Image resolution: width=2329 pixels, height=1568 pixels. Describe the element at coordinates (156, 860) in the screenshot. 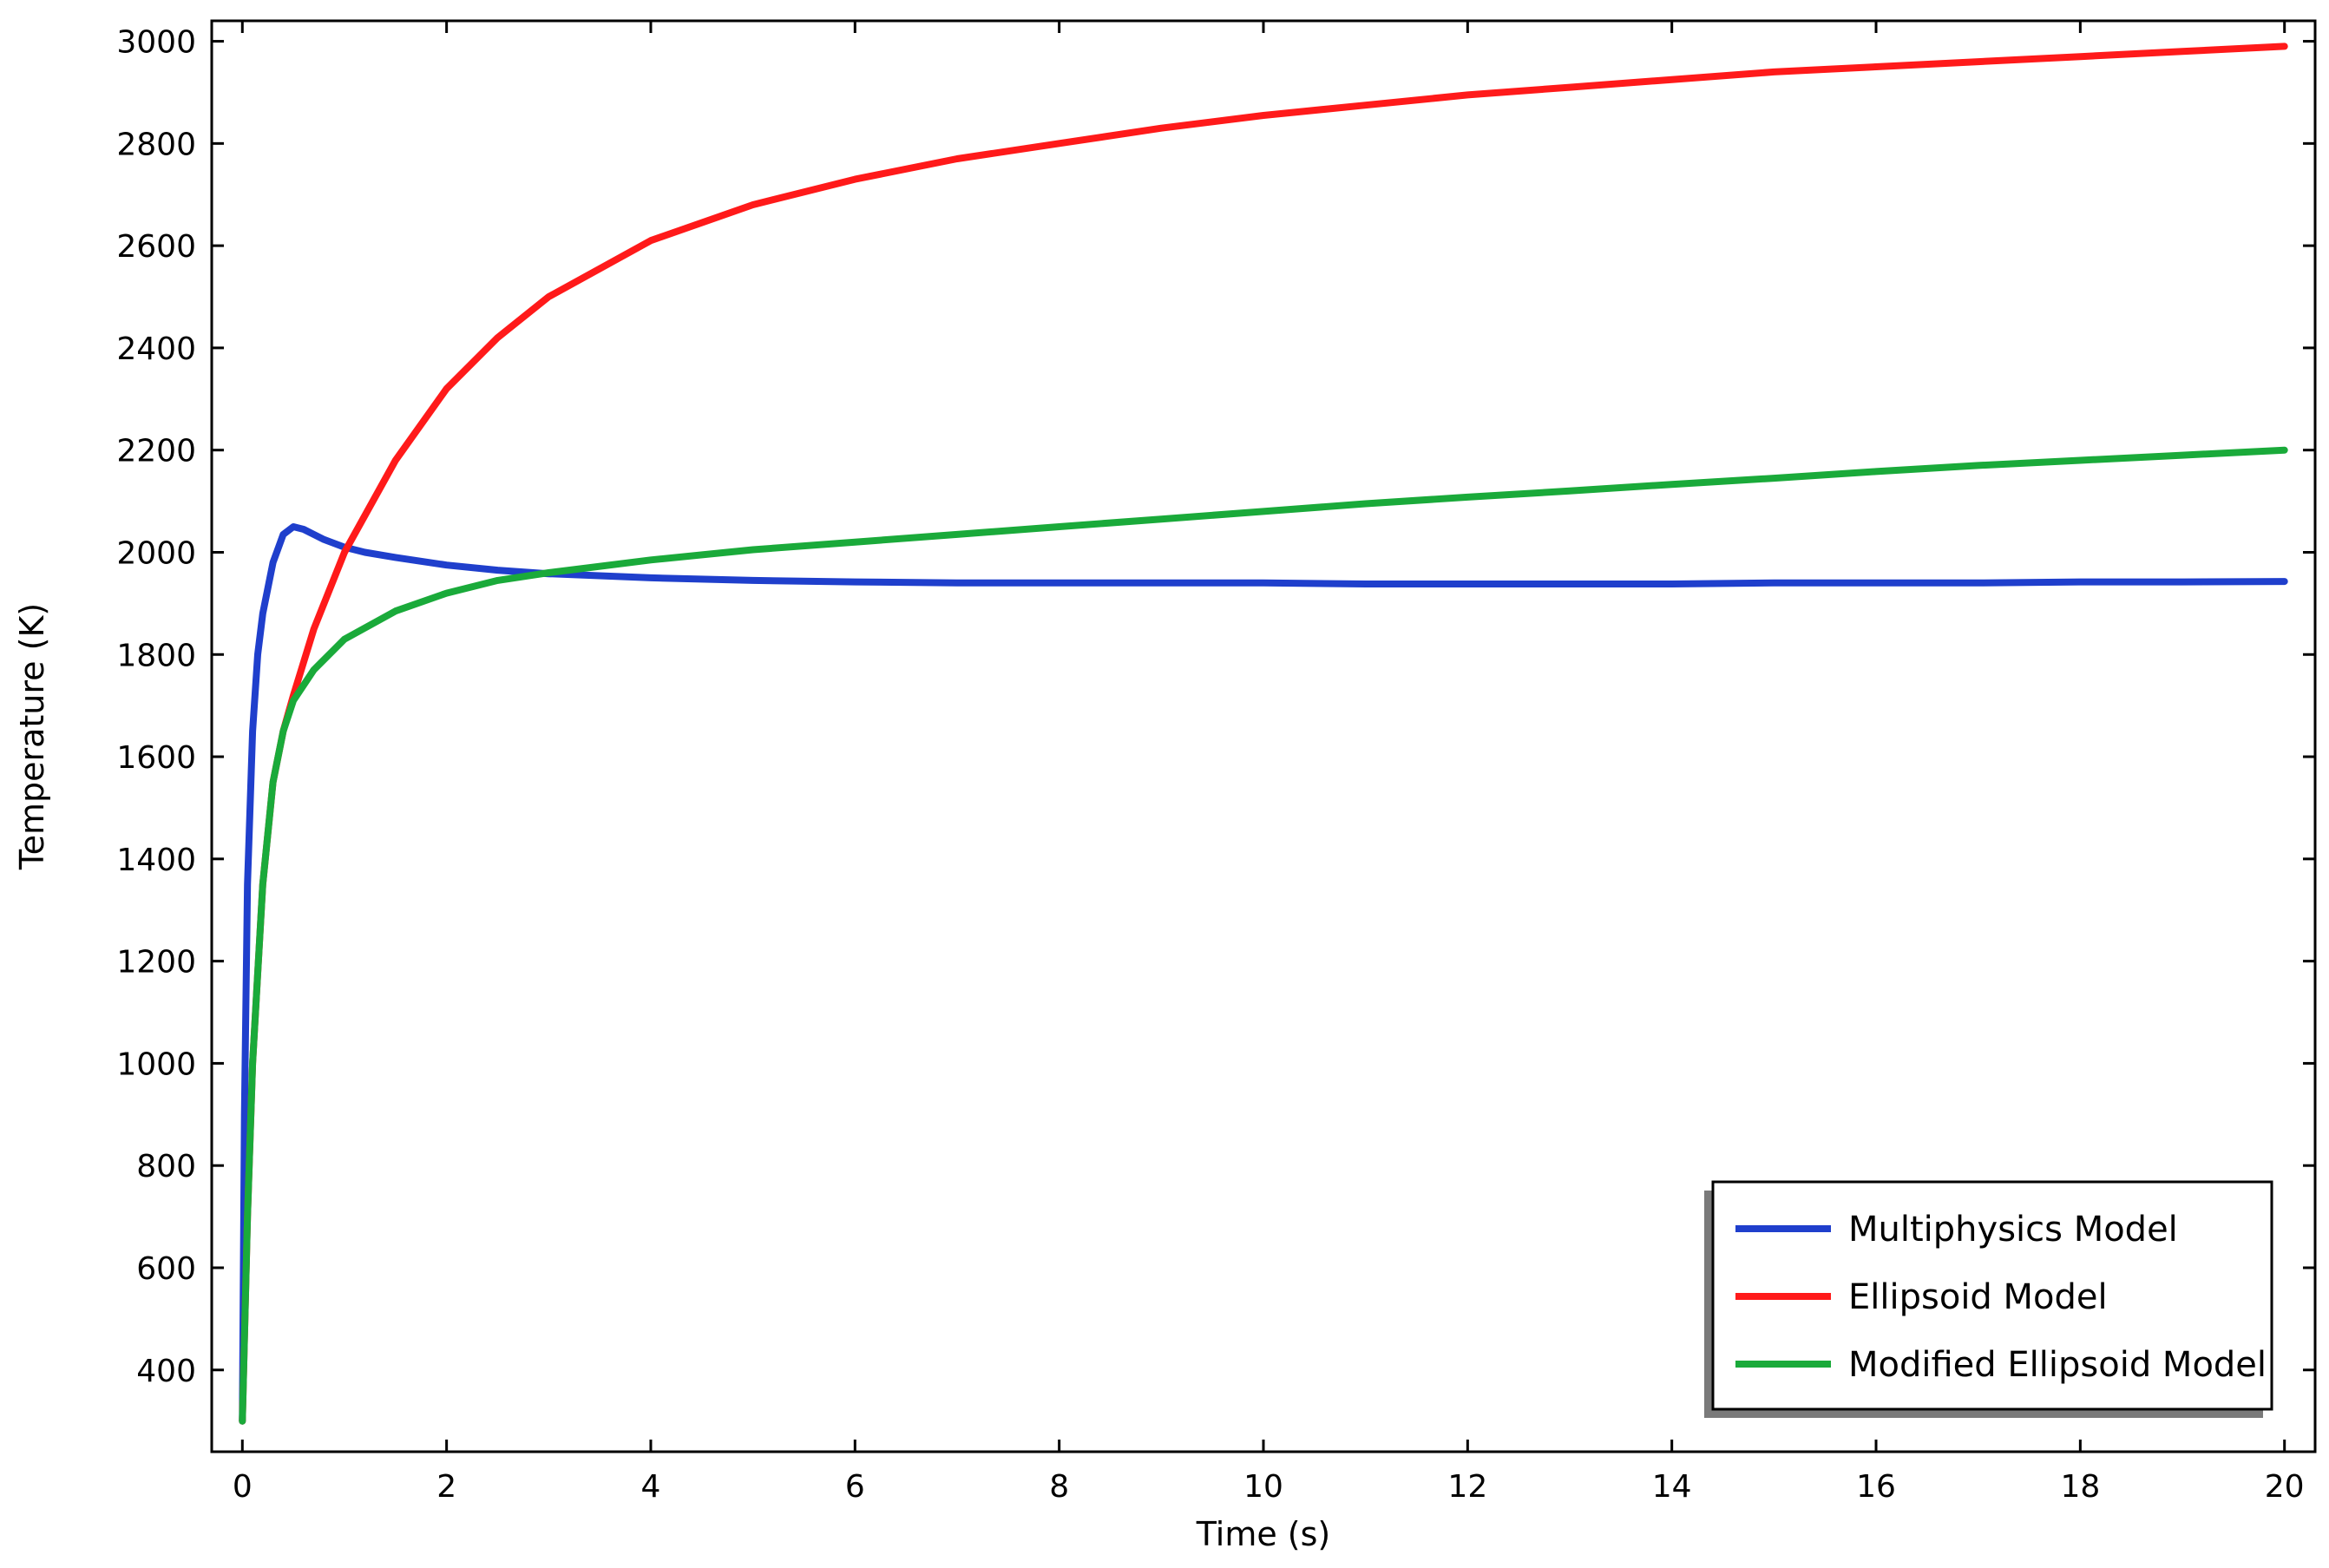

I see `y-tick-label: 1400` at that location.